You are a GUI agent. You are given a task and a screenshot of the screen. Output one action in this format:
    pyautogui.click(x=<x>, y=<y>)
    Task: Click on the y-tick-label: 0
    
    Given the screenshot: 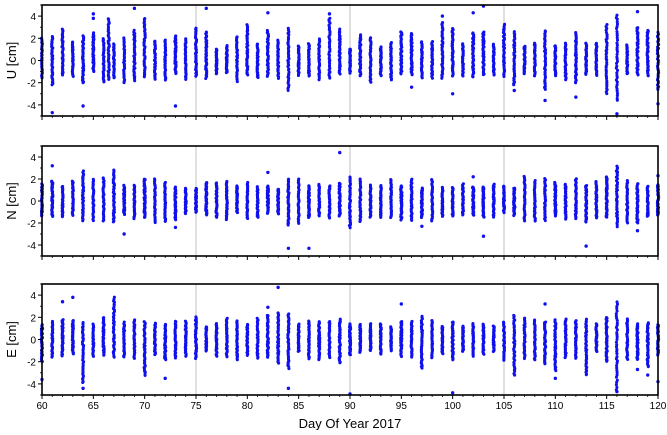 What is the action you would take?
    pyautogui.click(x=33, y=202)
    